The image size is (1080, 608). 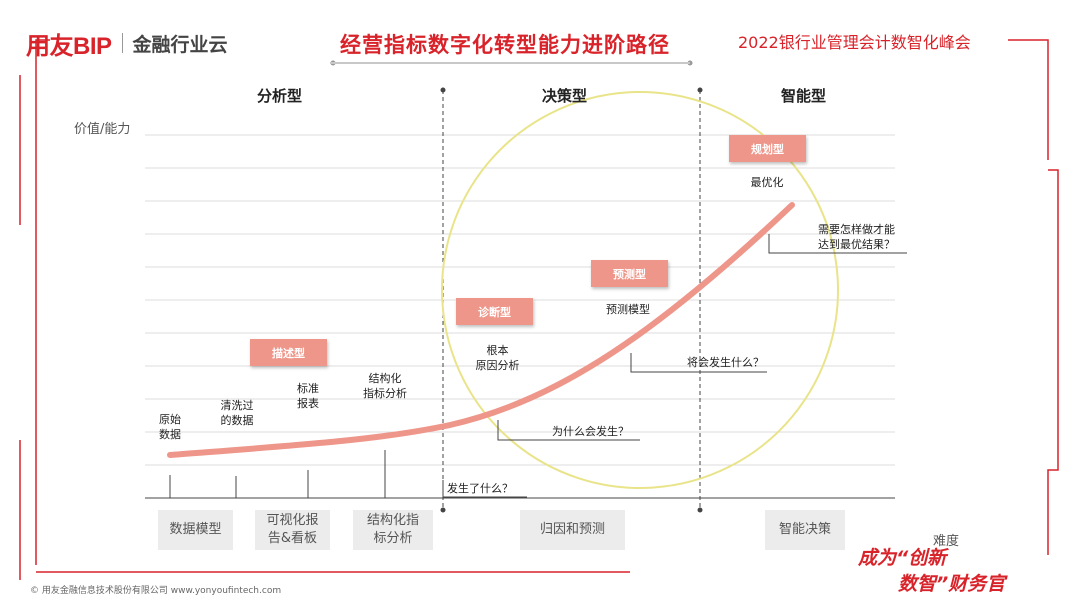 I want to click on label-raw-data: 原始 数据, so click(x=170, y=427).